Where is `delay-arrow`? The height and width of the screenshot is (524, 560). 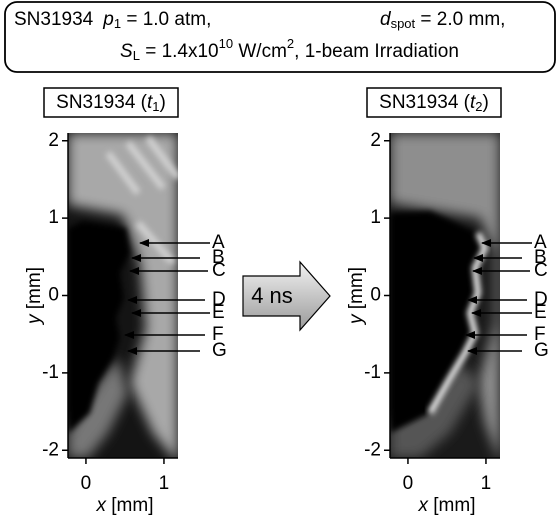 delay-arrow is located at coordinates (286, 296).